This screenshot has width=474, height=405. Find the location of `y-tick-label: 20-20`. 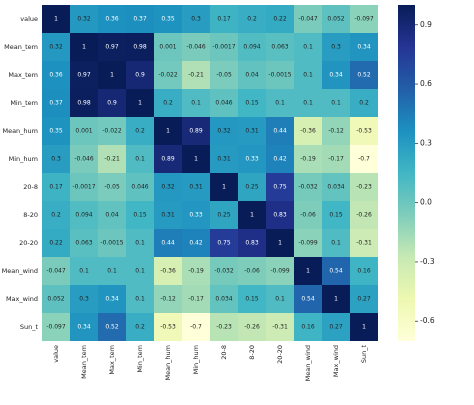

y-tick-label: 20-20 is located at coordinates (28, 243).